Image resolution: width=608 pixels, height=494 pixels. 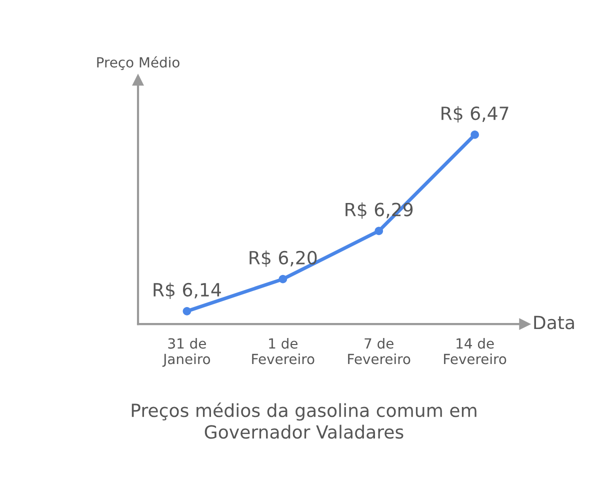 What do you see at coordinates (475, 114) in the screenshot?
I see `data-label: R$ 6,47` at bounding box center [475, 114].